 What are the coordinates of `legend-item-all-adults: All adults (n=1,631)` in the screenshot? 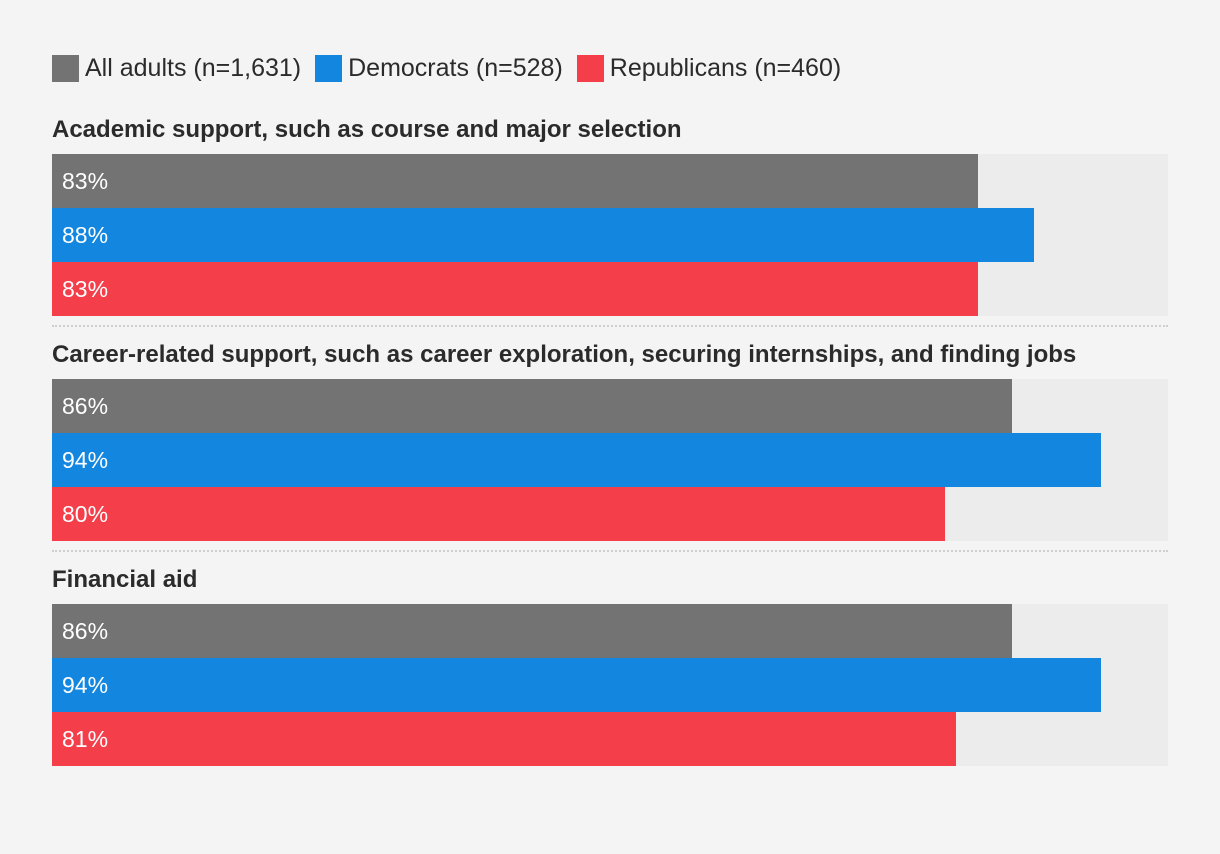 It's located at (176, 68).